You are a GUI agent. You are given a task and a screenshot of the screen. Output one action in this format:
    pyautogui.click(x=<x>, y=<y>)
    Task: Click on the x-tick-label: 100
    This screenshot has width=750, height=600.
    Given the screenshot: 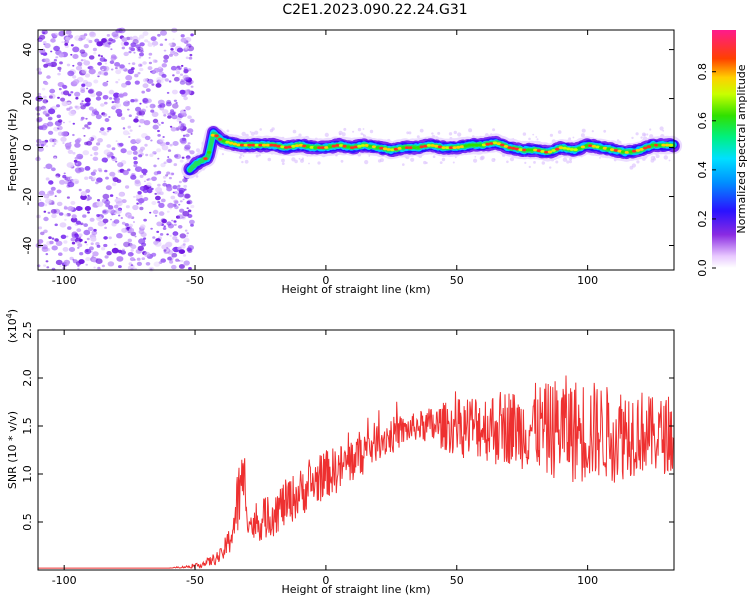 What is the action you would take?
    pyautogui.click(x=587, y=280)
    